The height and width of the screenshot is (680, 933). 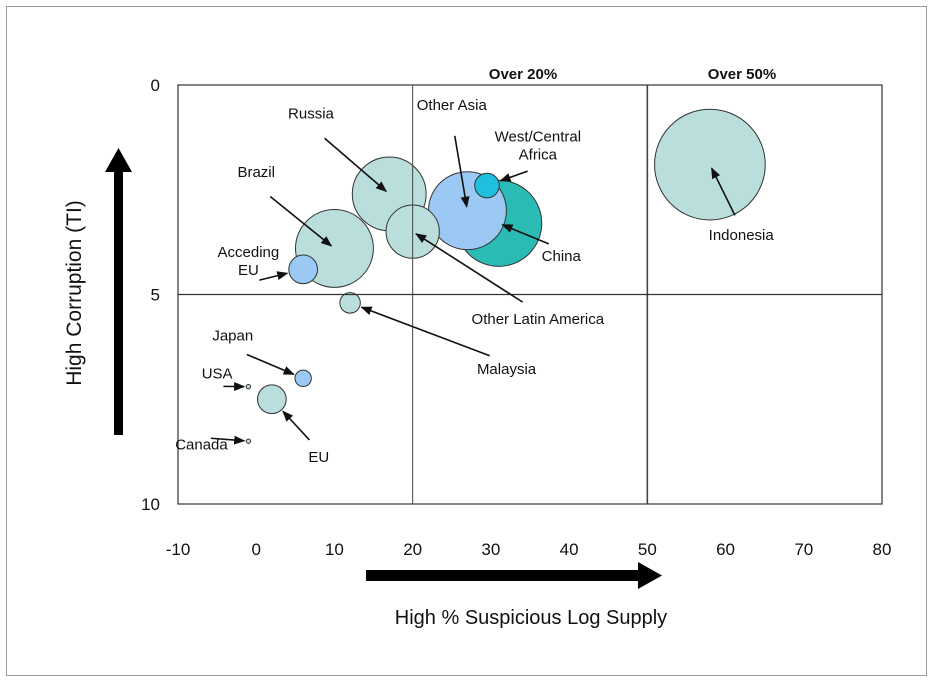 I want to click on bubble-west-central-africa, so click(x=487, y=185).